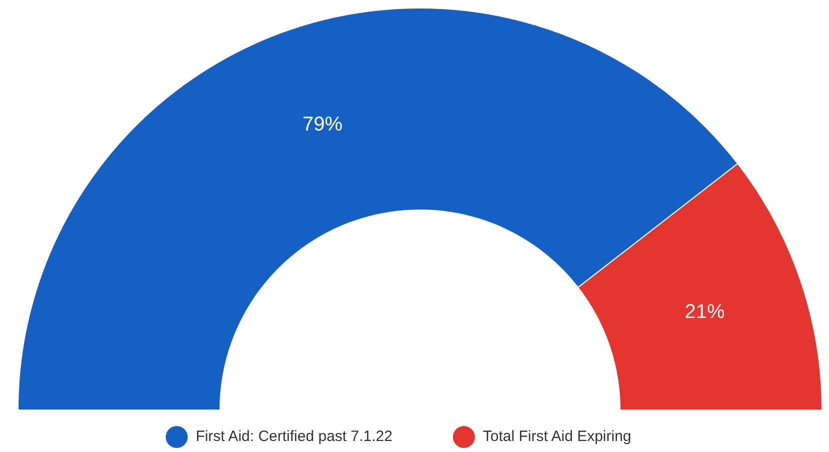  Describe the element at coordinates (557, 436) in the screenshot. I see `legend-label: Total First Aid Expiring` at that location.